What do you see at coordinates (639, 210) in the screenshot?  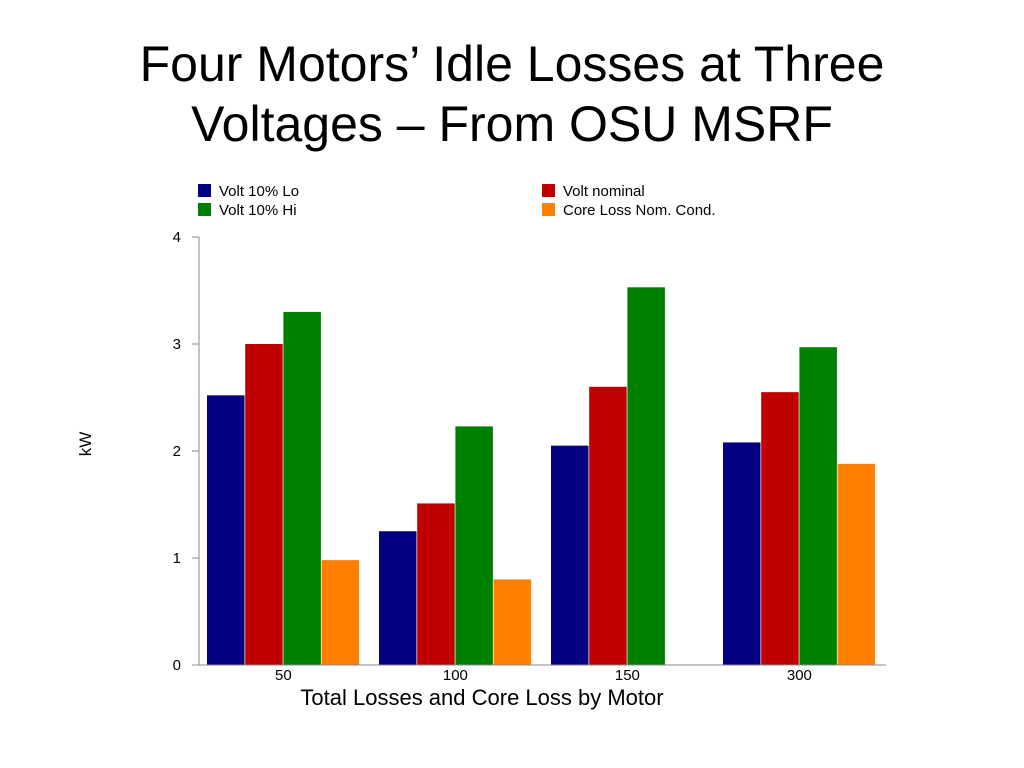 I see `legend-label: Core Loss Nom. Cond.` at bounding box center [639, 210].